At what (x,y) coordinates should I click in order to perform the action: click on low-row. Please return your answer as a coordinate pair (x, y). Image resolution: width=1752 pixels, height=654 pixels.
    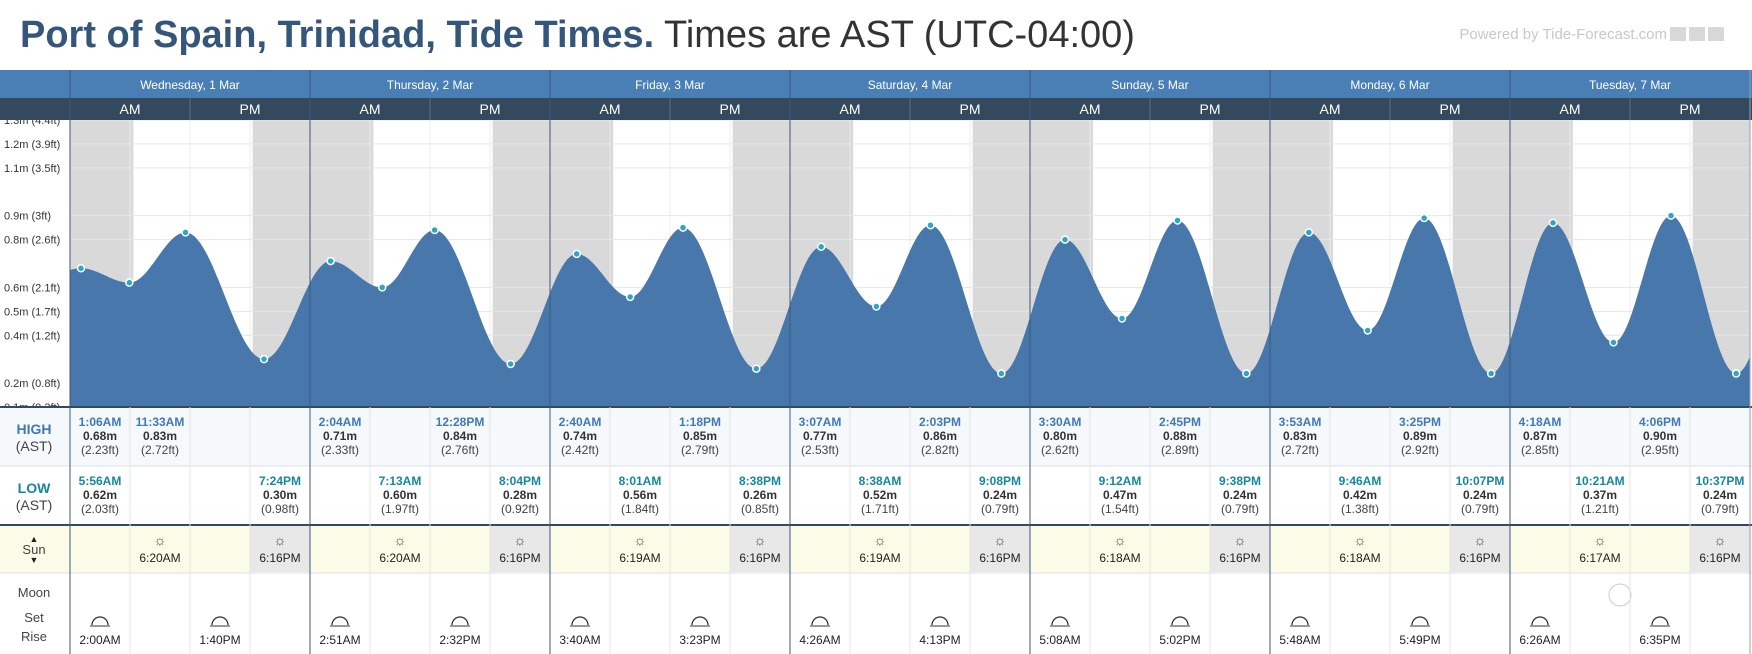
    Looking at the image, I should click on (876, 495).